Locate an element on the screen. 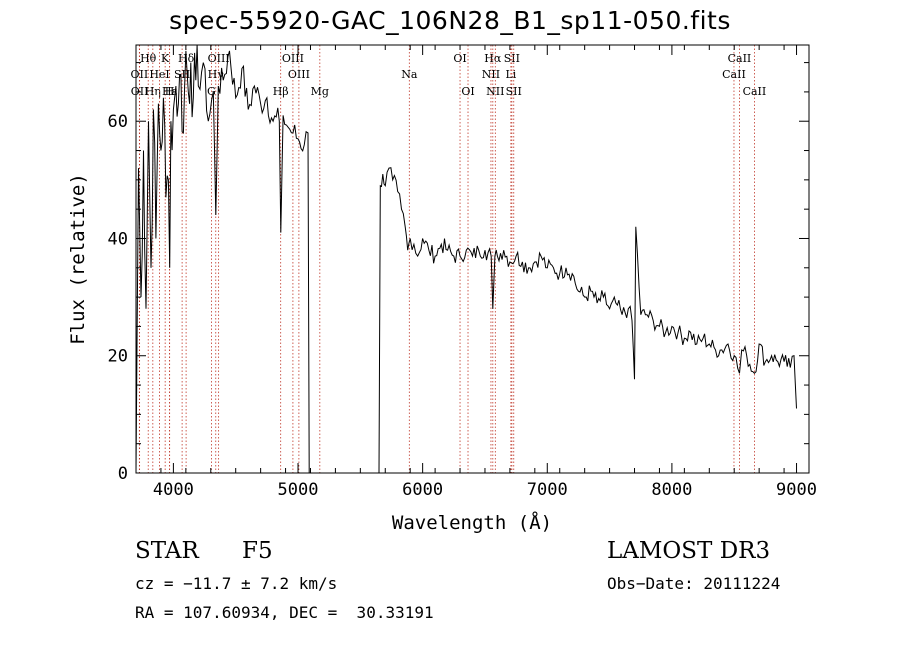  line-label-20: Hα is located at coordinates (493, 58).